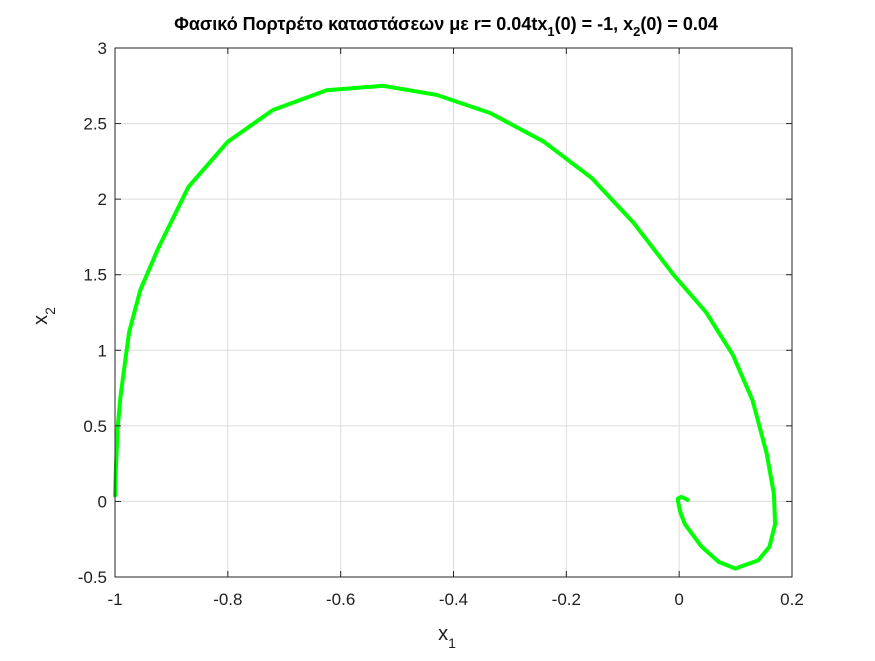  I want to click on x-tick-label: 0, so click(678, 599).